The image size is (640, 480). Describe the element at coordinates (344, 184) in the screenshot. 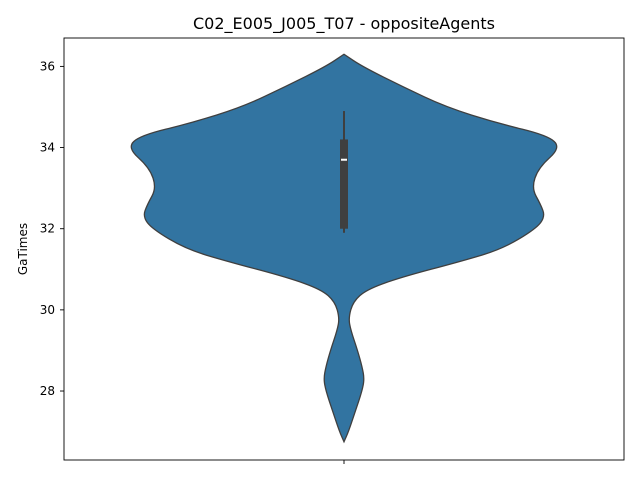

I see `iqr-box` at that location.